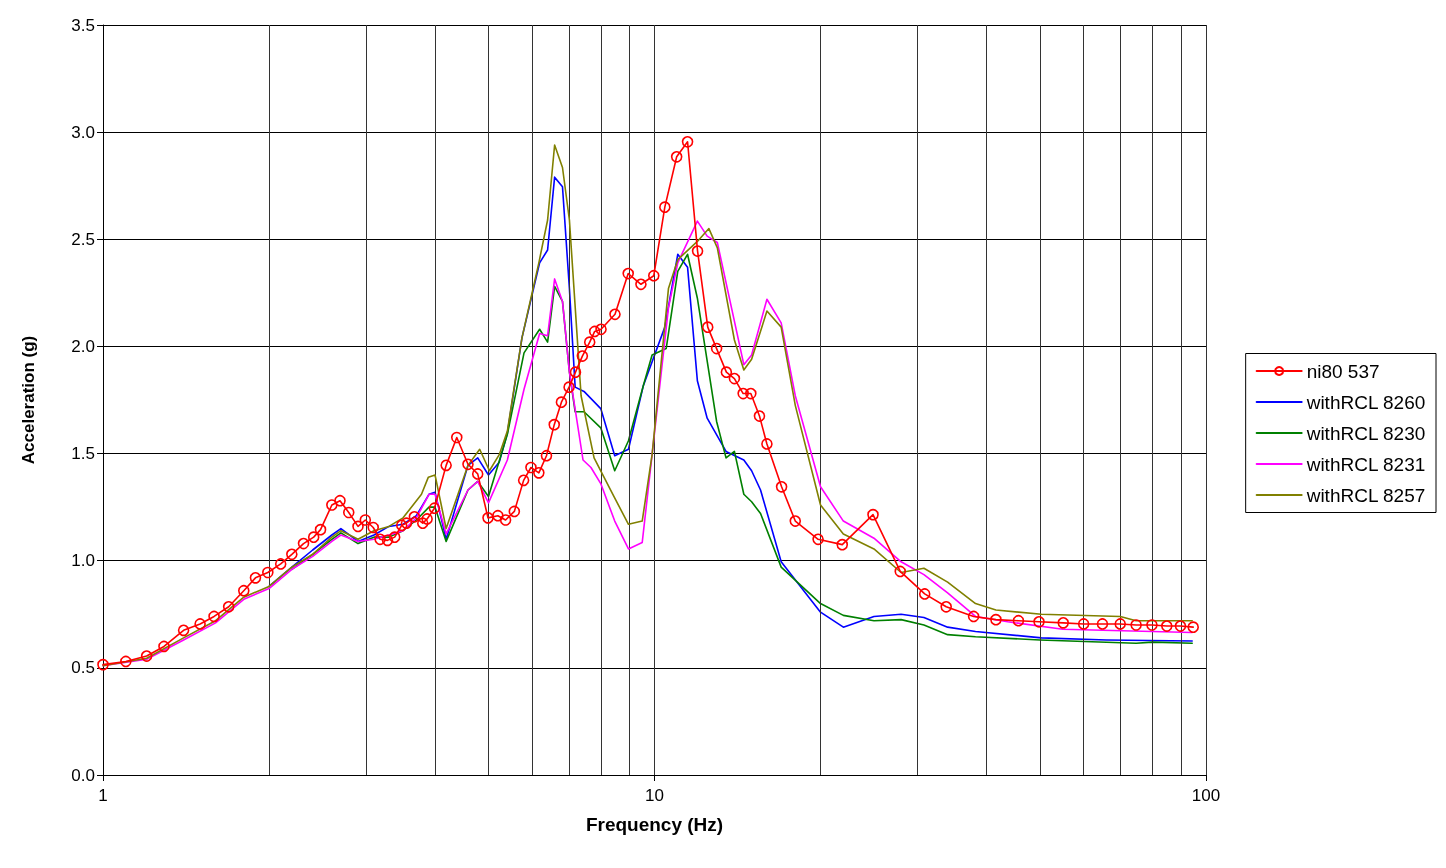 The image size is (1446, 868). Describe the element at coordinates (28, 400) in the screenshot. I see `y-axis-title: Acceleration (g)` at that location.